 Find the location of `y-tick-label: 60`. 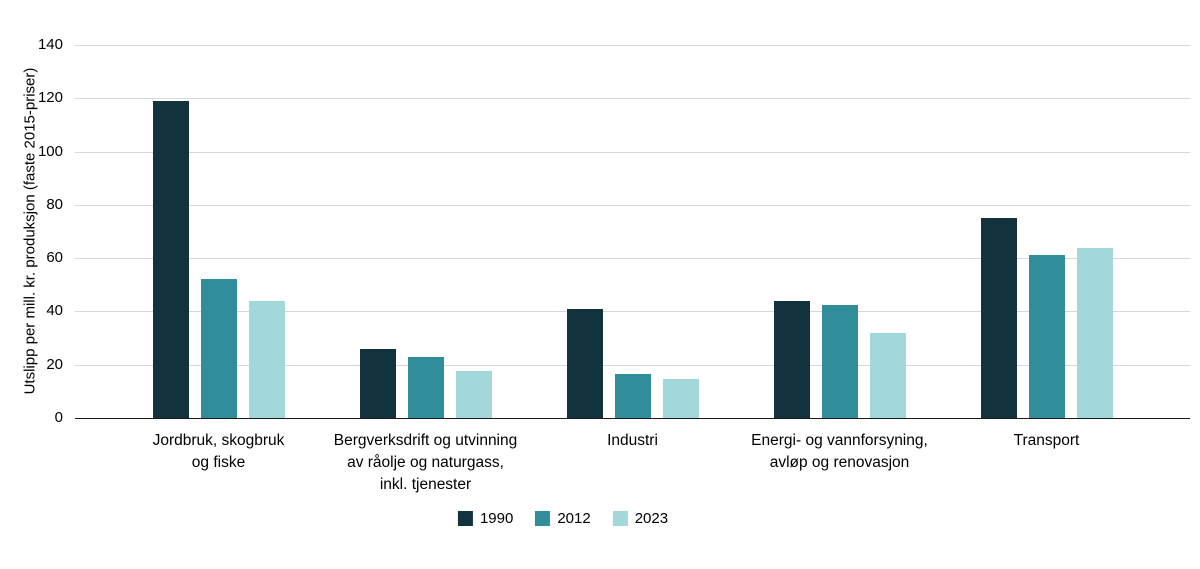

y-tick-label: 60 is located at coordinates (54, 257).